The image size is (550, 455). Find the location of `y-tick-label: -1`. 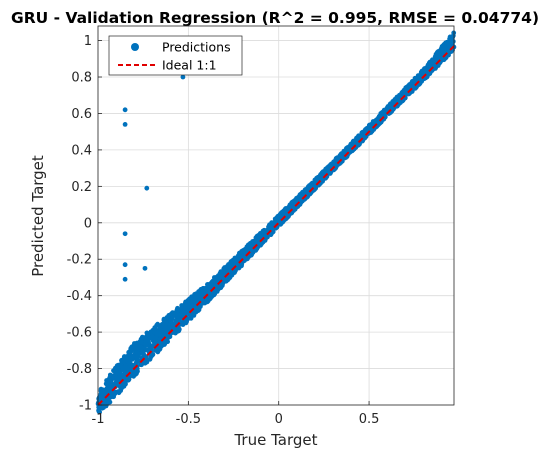

y-tick-label: -1 is located at coordinates (85, 406).